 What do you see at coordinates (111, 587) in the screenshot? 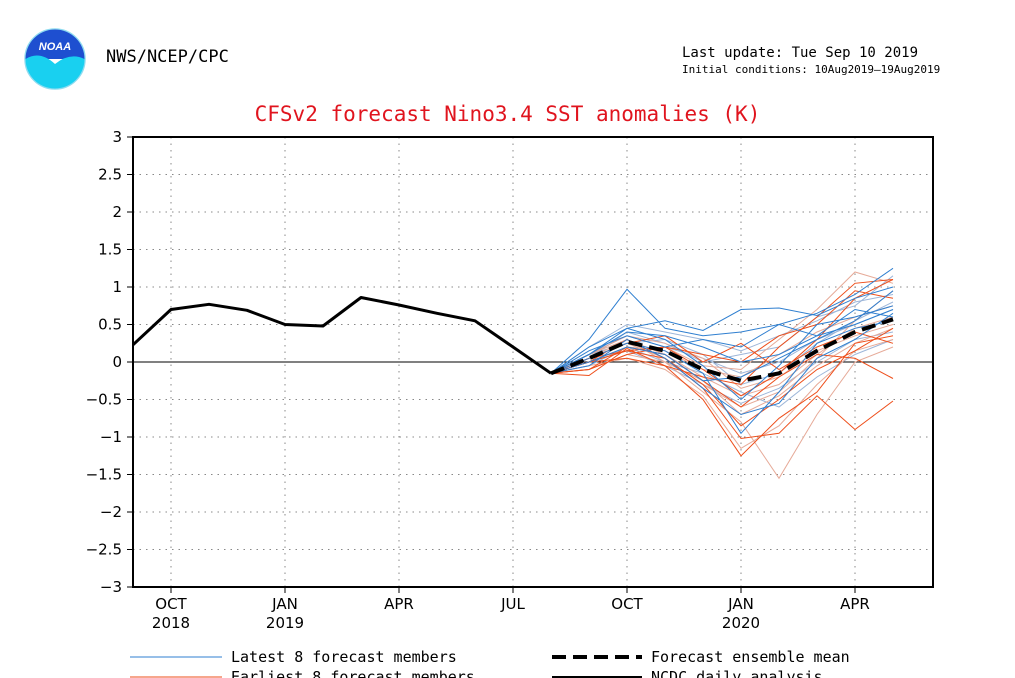
I see `y-tick-label: −3` at bounding box center [111, 587].